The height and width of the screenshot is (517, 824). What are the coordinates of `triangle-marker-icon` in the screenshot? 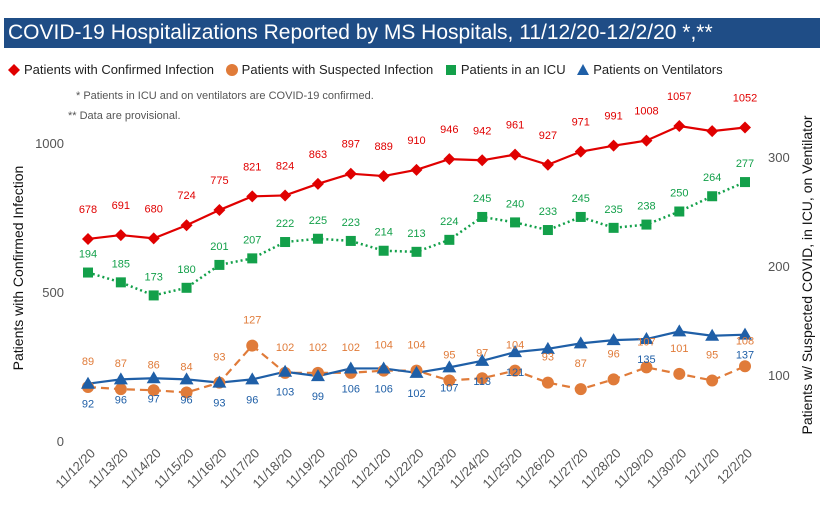 It's located at (583, 69).